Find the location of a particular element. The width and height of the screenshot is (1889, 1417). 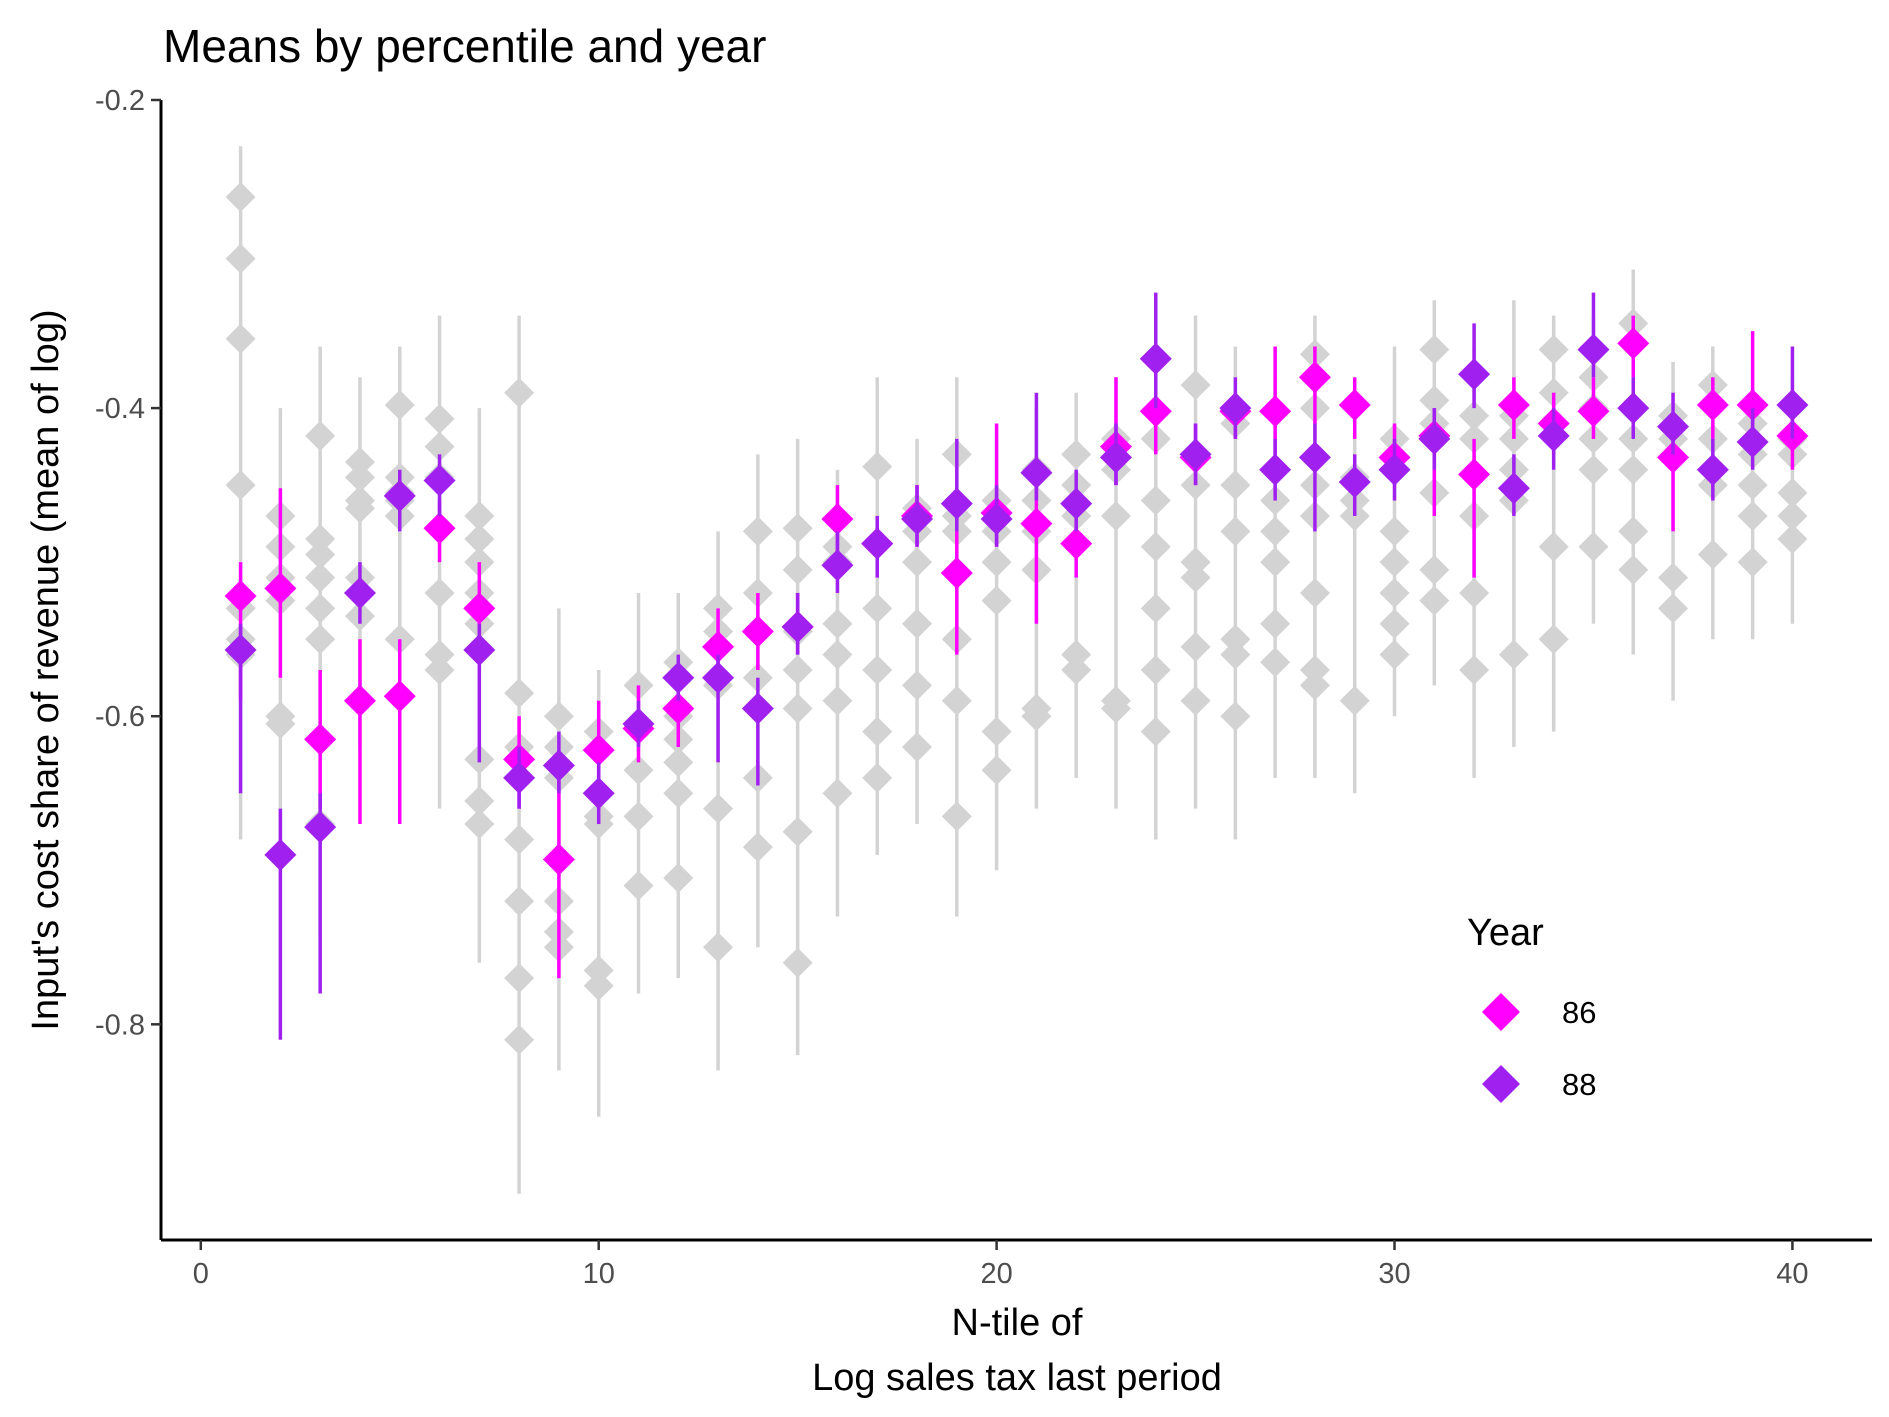

y-tick-label: -0.4 is located at coordinates (120, 409).